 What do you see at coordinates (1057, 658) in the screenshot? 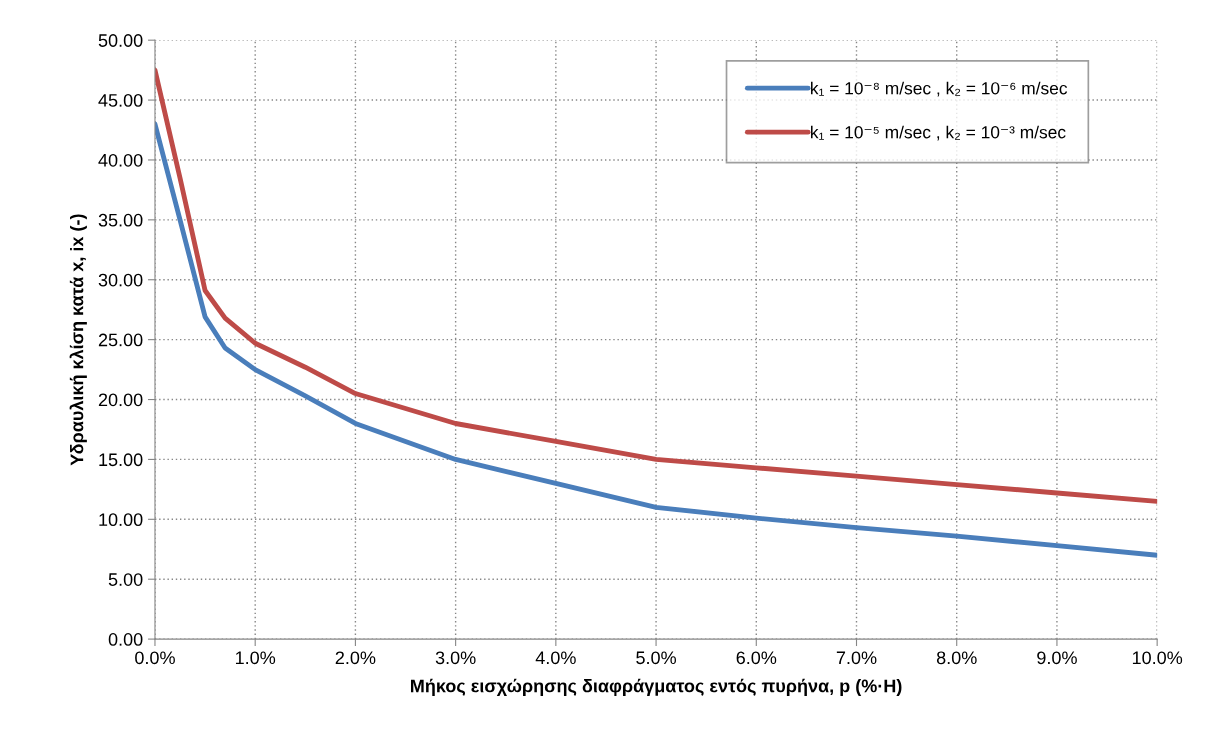
I see `x-tick-label: 9.0%` at bounding box center [1057, 658].